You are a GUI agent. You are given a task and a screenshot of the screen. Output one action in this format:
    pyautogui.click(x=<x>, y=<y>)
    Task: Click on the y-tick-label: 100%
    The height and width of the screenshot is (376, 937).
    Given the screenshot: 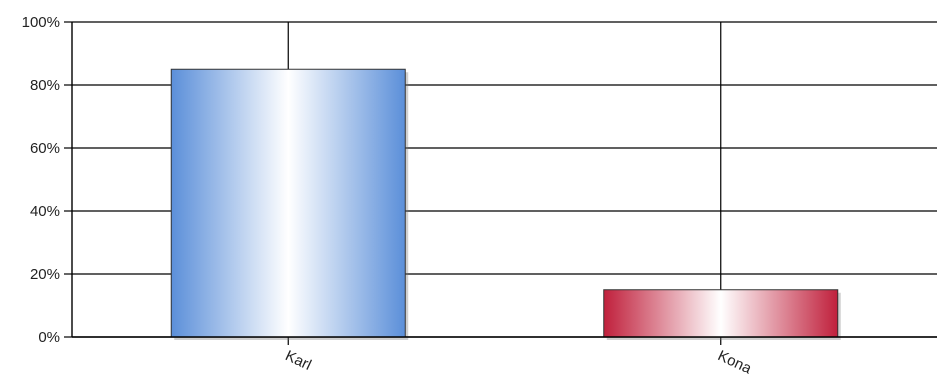 What is the action you would take?
    pyautogui.click(x=41, y=22)
    